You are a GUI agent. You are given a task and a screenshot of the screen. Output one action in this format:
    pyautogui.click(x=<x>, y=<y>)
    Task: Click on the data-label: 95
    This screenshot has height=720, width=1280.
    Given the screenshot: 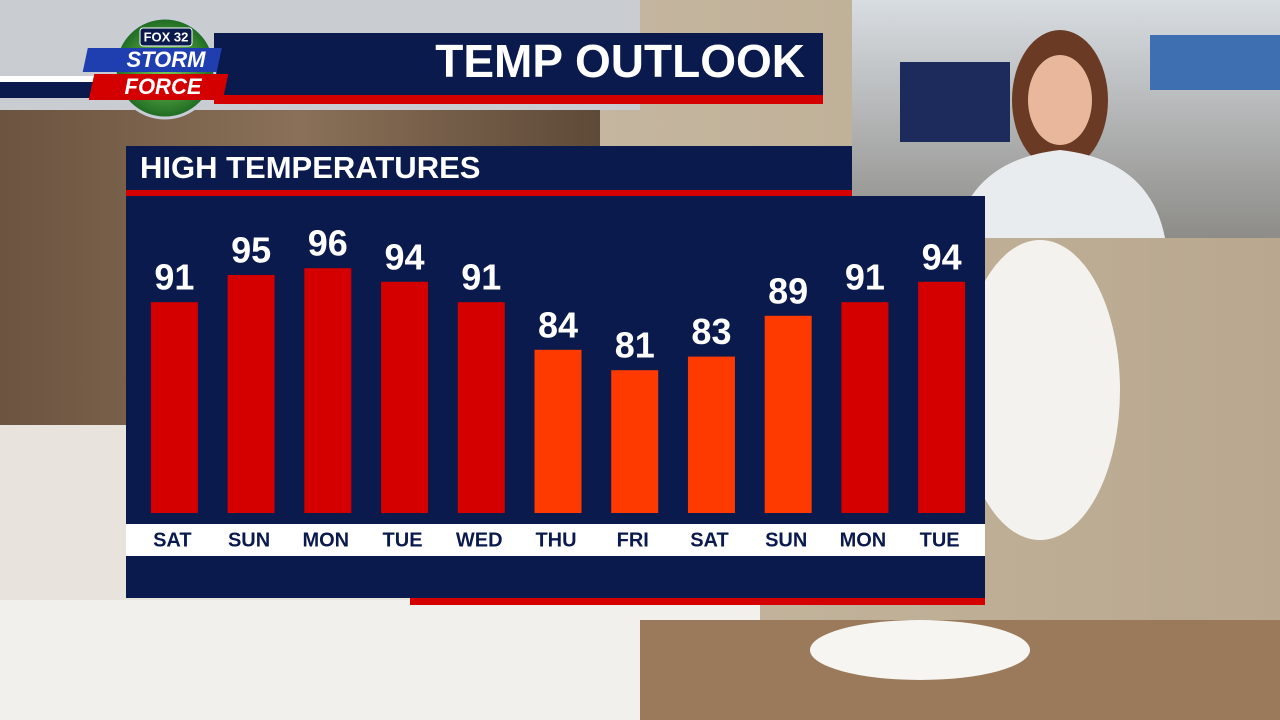 What is the action you would take?
    pyautogui.click(x=251, y=250)
    